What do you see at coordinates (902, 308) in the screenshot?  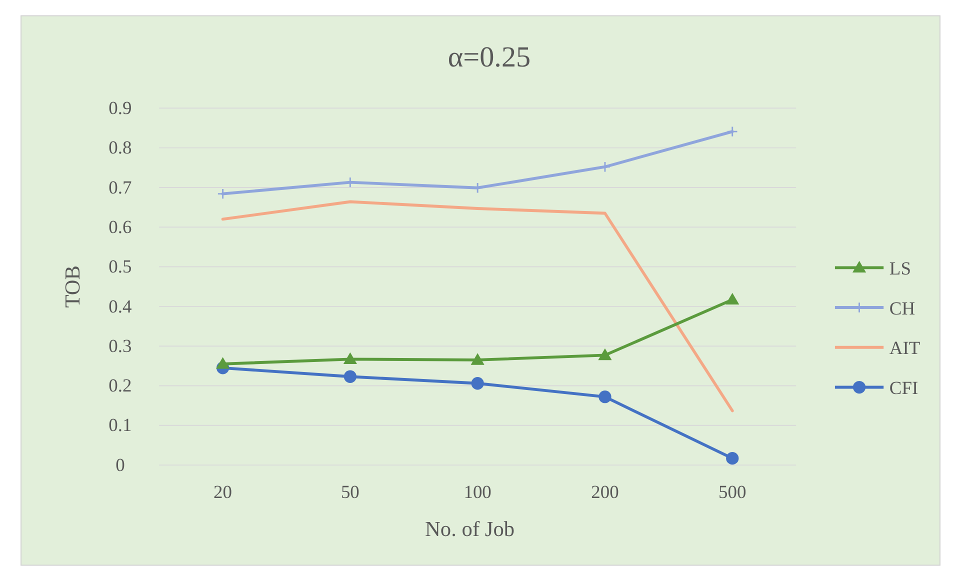 I see `legend-label: CH` at bounding box center [902, 308].